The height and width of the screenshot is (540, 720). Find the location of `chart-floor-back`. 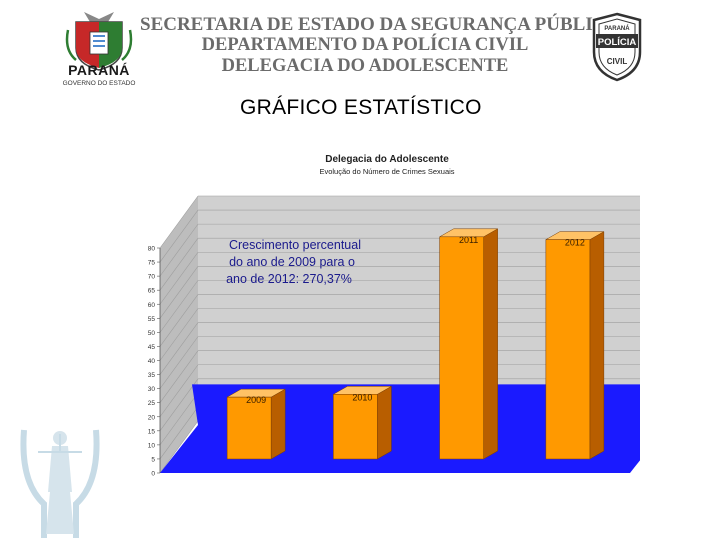

chart-floor-back is located at coordinates (416, 404).